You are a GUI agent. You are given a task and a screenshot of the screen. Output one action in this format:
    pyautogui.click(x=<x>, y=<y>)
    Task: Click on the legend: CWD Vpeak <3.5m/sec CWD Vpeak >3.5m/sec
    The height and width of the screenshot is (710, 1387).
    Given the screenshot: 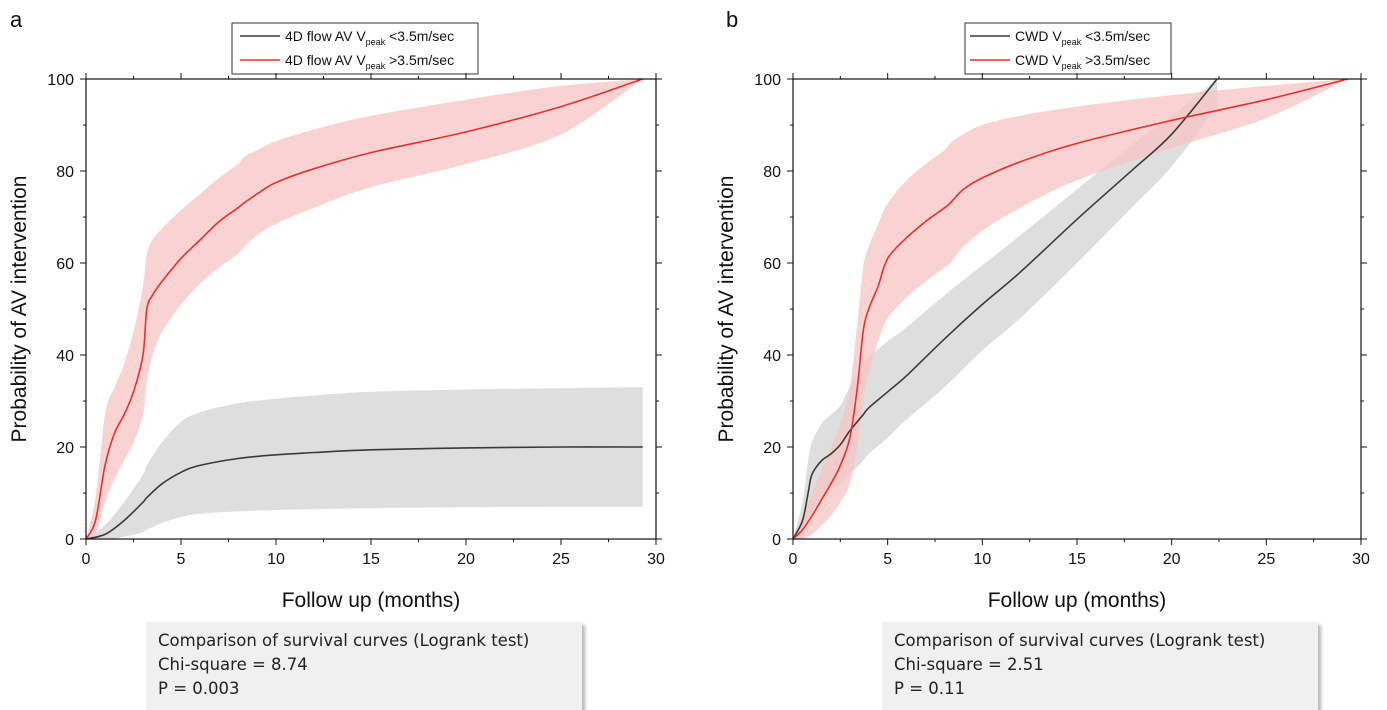 What is the action you would take?
    pyautogui.click(x=1068, y=48)
    